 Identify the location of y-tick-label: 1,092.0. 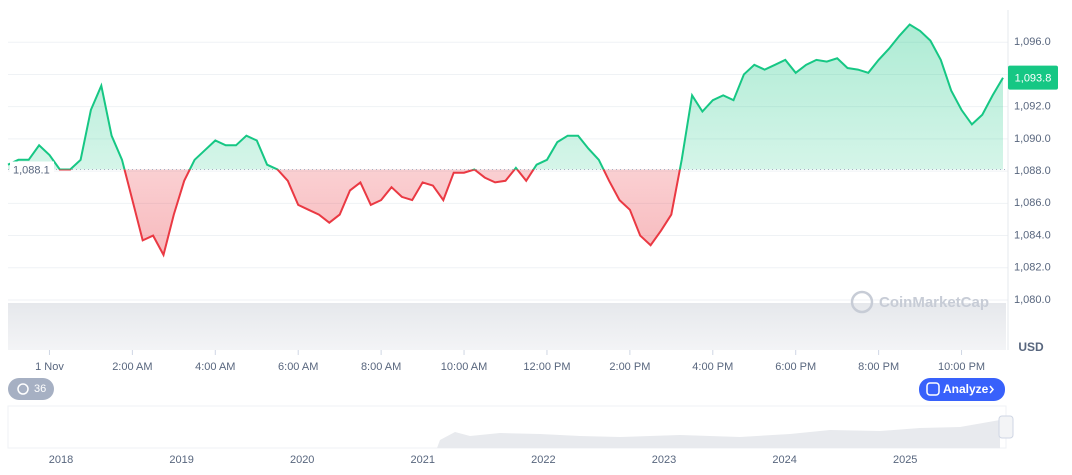
(1032, 107).